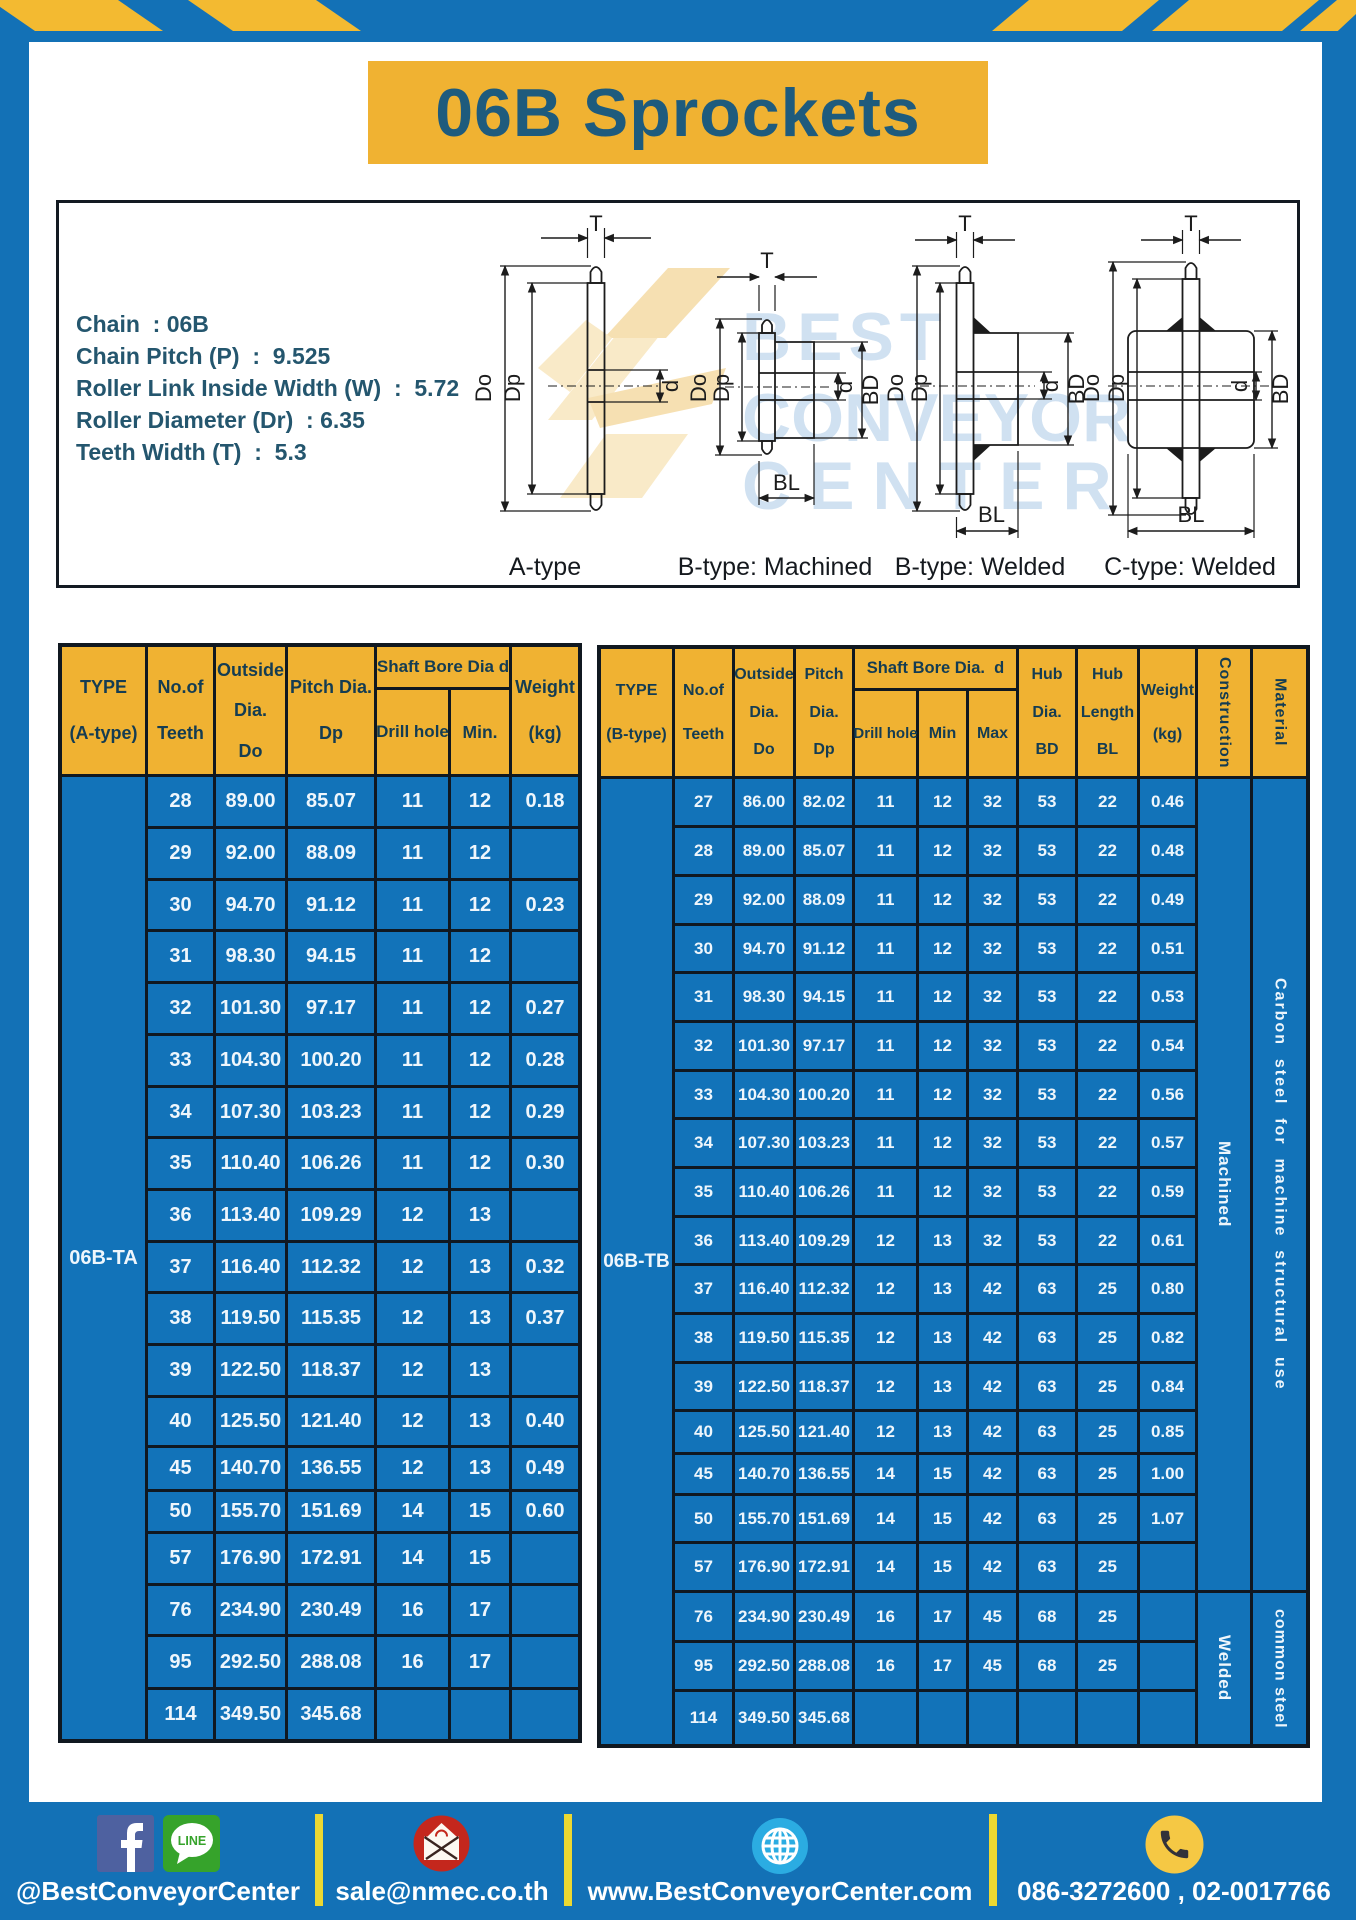 The height and width of the screenshot is (1920, 1356). I want to click on svg-text: CENTER, so click(936, 486).